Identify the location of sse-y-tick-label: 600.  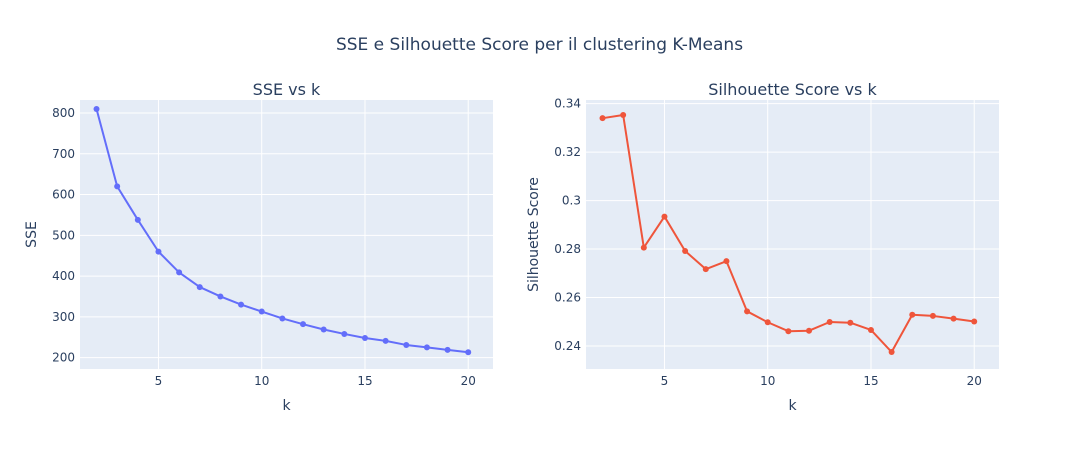
(63, 195).